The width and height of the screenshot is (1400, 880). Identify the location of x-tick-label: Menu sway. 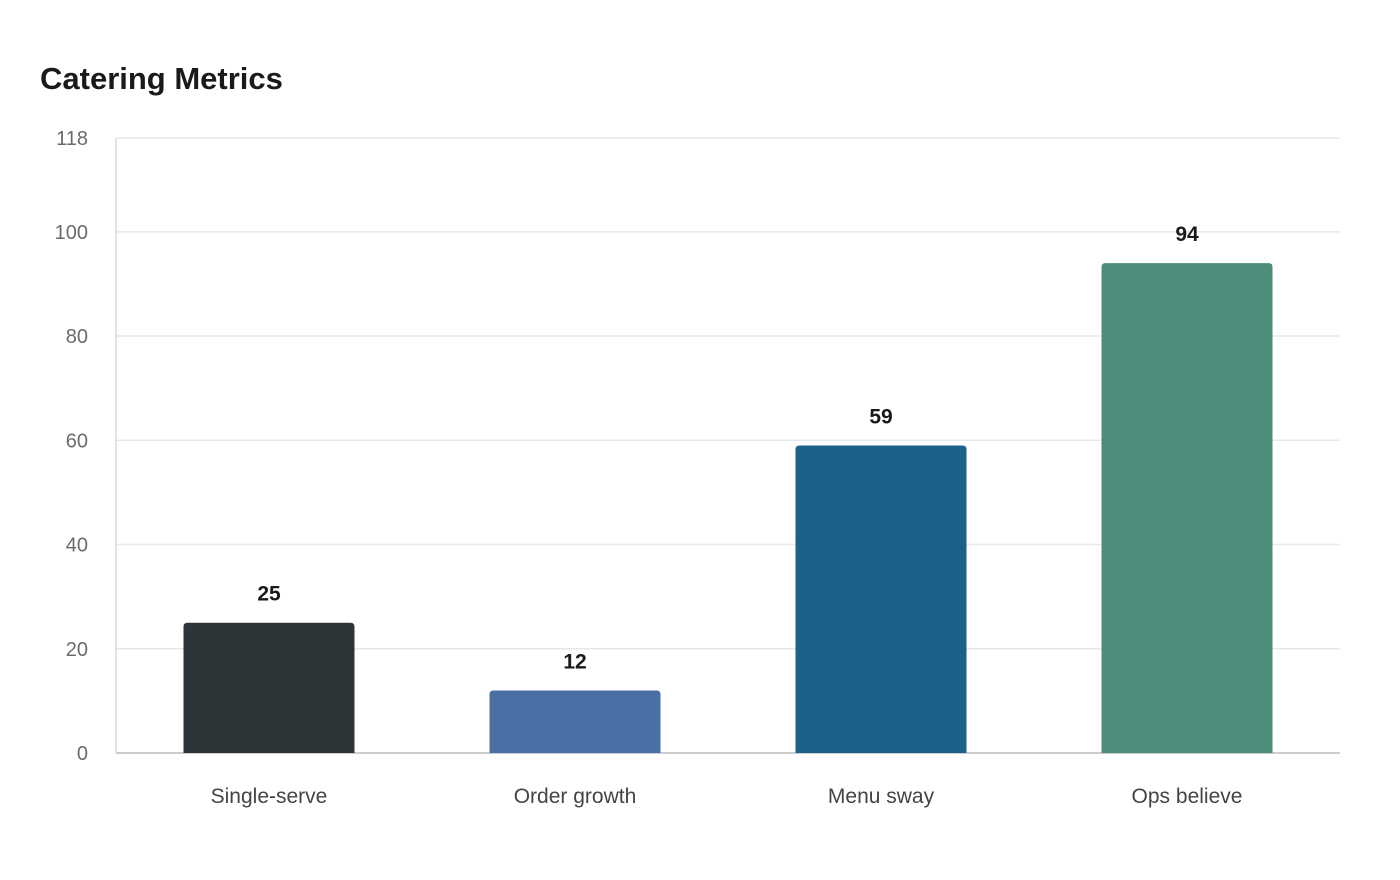
(881, 796).